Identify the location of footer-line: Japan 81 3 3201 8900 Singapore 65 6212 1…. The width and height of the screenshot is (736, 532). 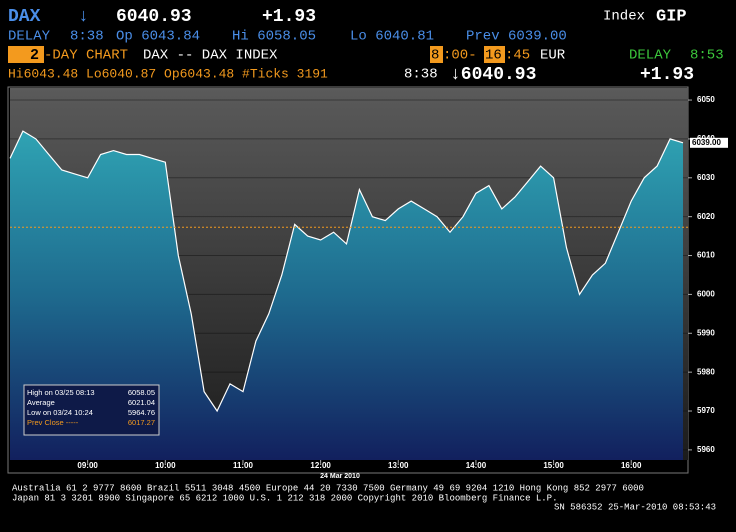
(285, 498).